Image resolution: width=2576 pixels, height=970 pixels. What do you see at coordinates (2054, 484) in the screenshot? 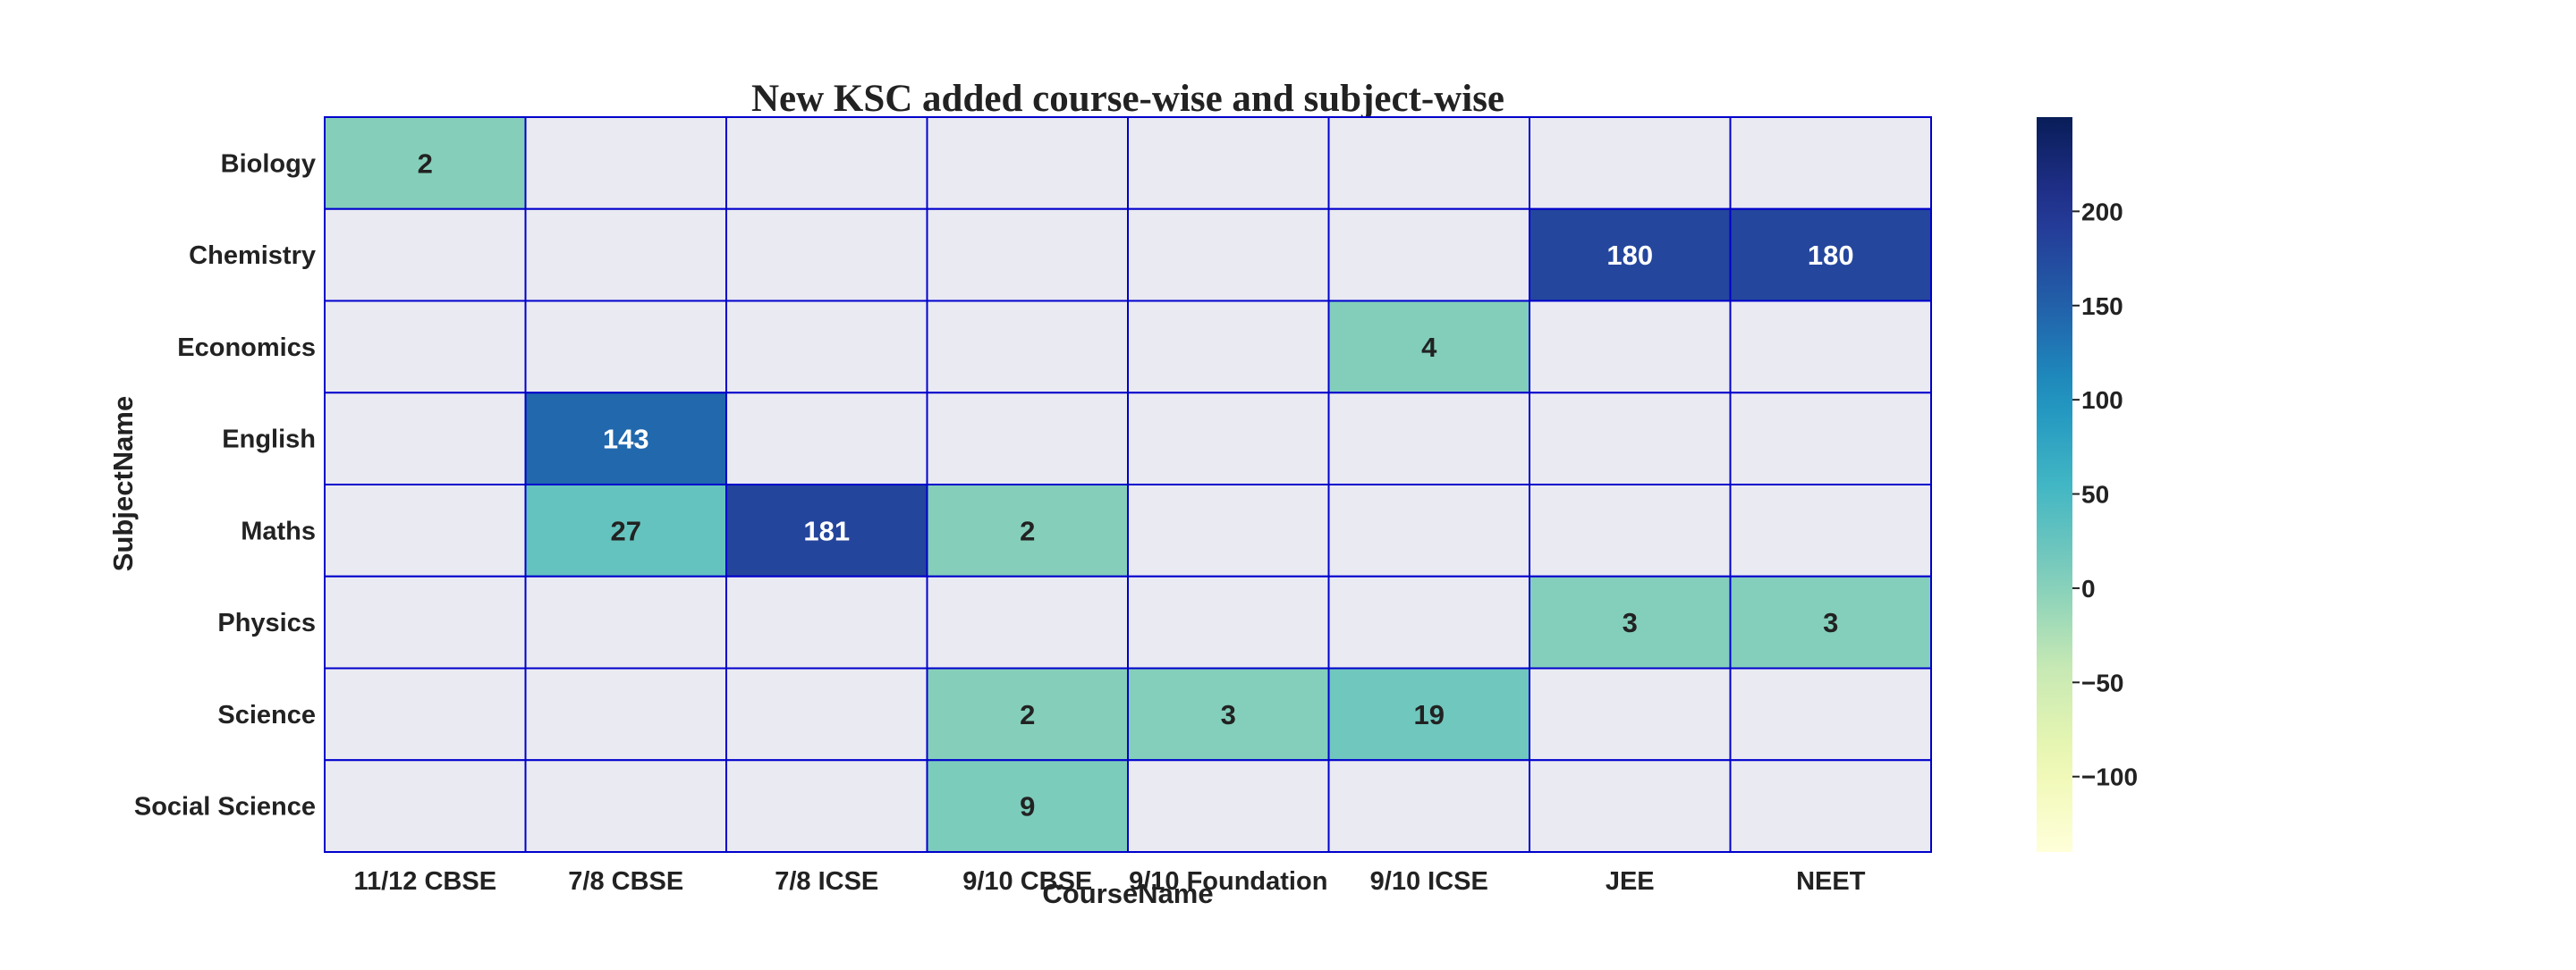
I see `colorbar-gradient` at bounding box center [2054, 484].